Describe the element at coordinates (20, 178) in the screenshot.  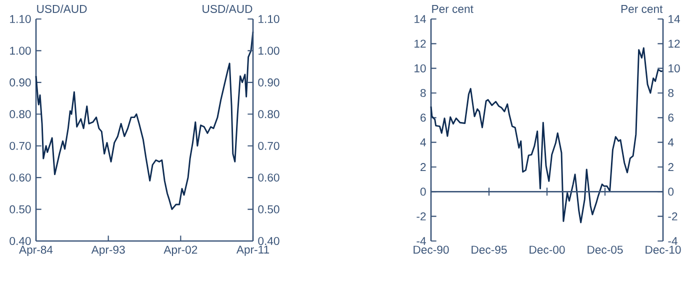
I see `y-tick-label: 0.60` at that location.